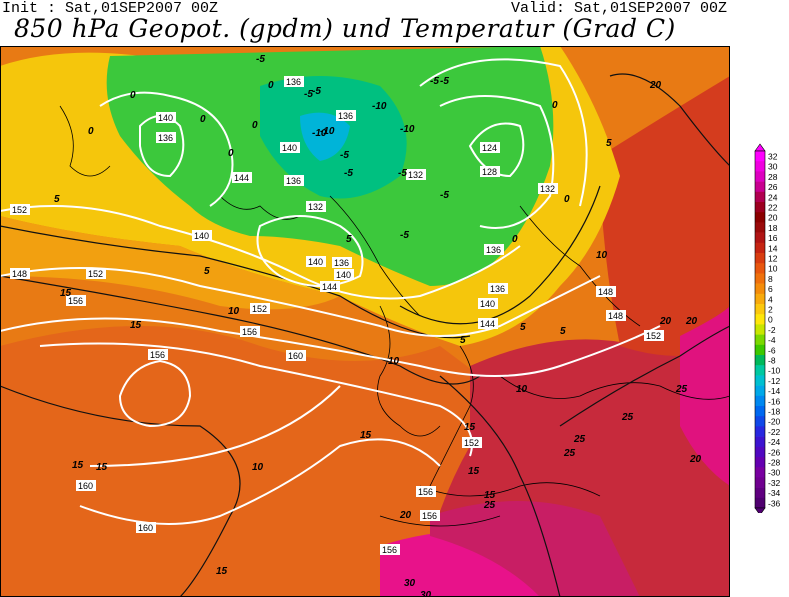 This screenshot has width=789, height=597. Describe the element at coordinates (773, 157) in the screenshot. I see `legend-label: 32` at that location.